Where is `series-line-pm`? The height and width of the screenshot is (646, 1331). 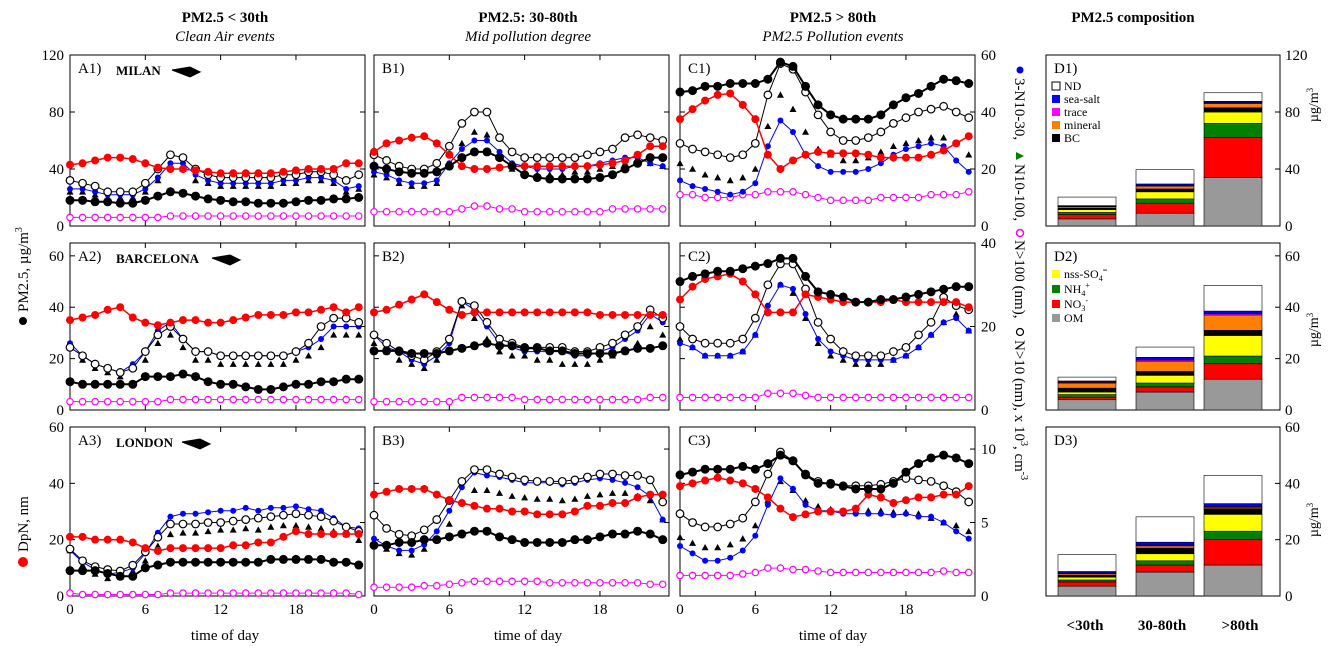
series-line-pm is located at coordinates (824, 280).